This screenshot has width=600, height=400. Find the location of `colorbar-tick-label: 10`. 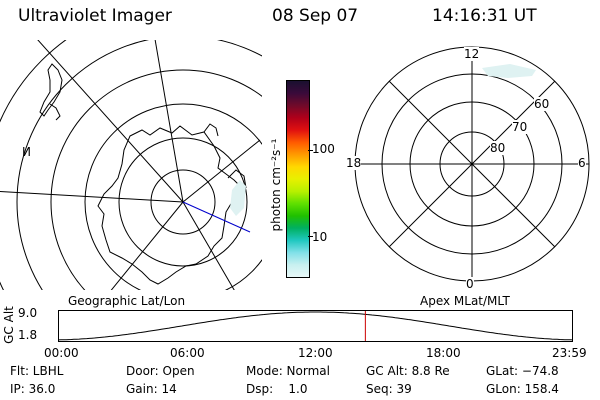

colorbar-tick-label: 10 is located at coordinates (320, 237).